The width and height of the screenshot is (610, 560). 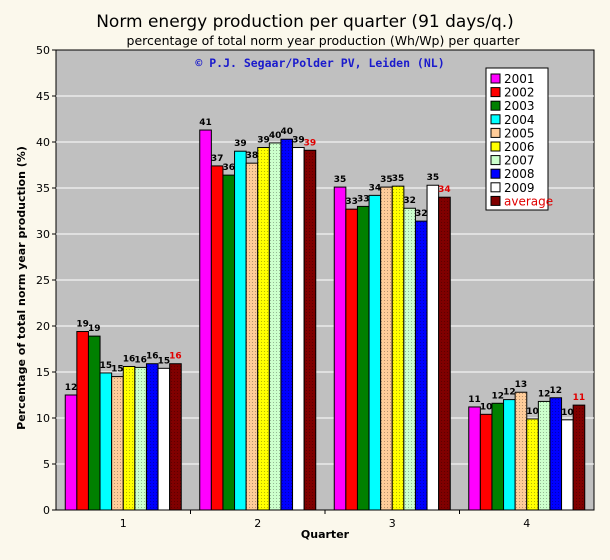 I want to click on legend-label: 2007, so click(x=519, y=161).